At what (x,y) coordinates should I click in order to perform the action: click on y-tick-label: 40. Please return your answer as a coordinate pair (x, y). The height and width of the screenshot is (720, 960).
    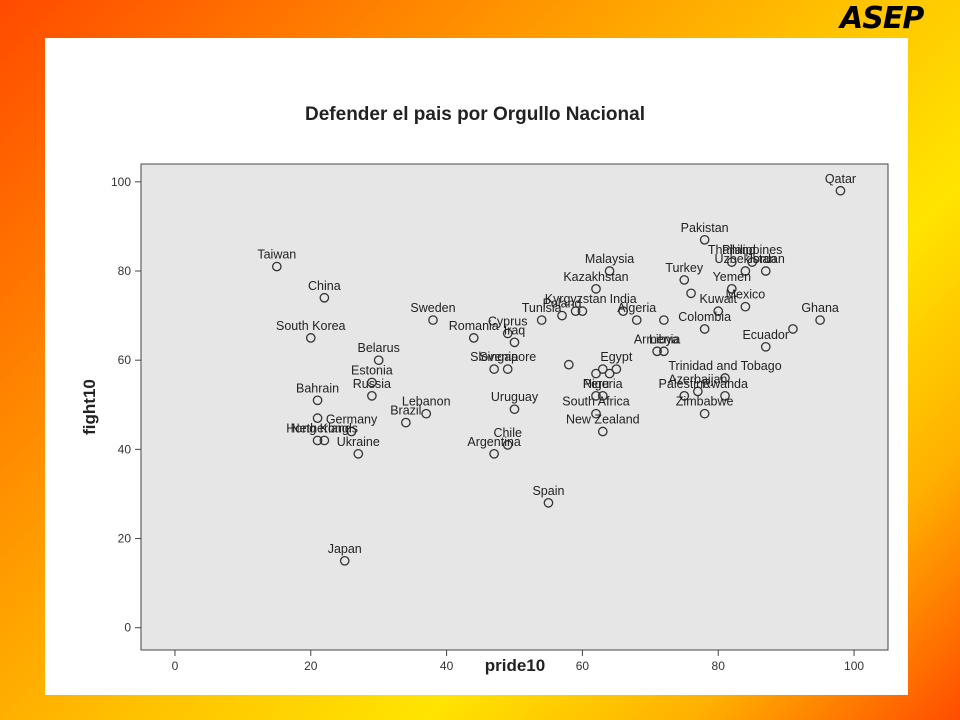
    Looking at the image, I should click on (125, 449).